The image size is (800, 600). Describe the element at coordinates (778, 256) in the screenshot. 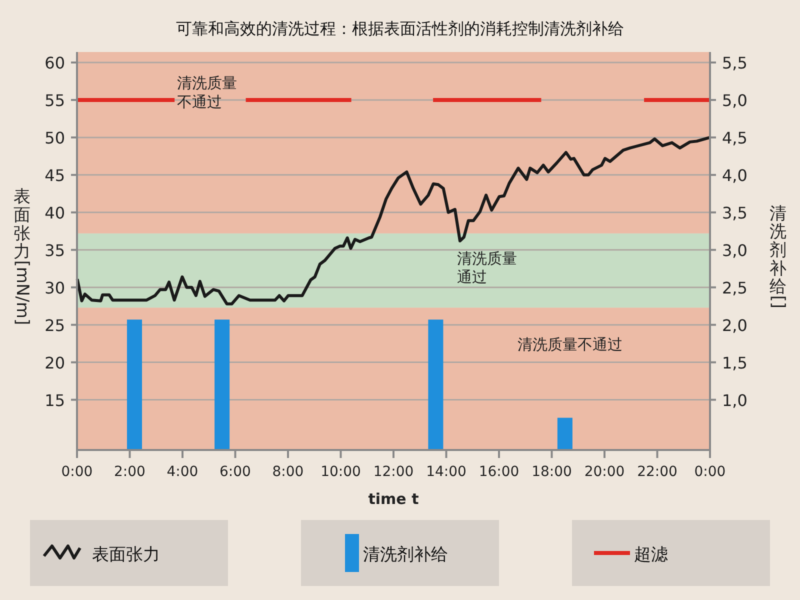

I see `y2-axis-title: 清洗剂补给 []` at that location.